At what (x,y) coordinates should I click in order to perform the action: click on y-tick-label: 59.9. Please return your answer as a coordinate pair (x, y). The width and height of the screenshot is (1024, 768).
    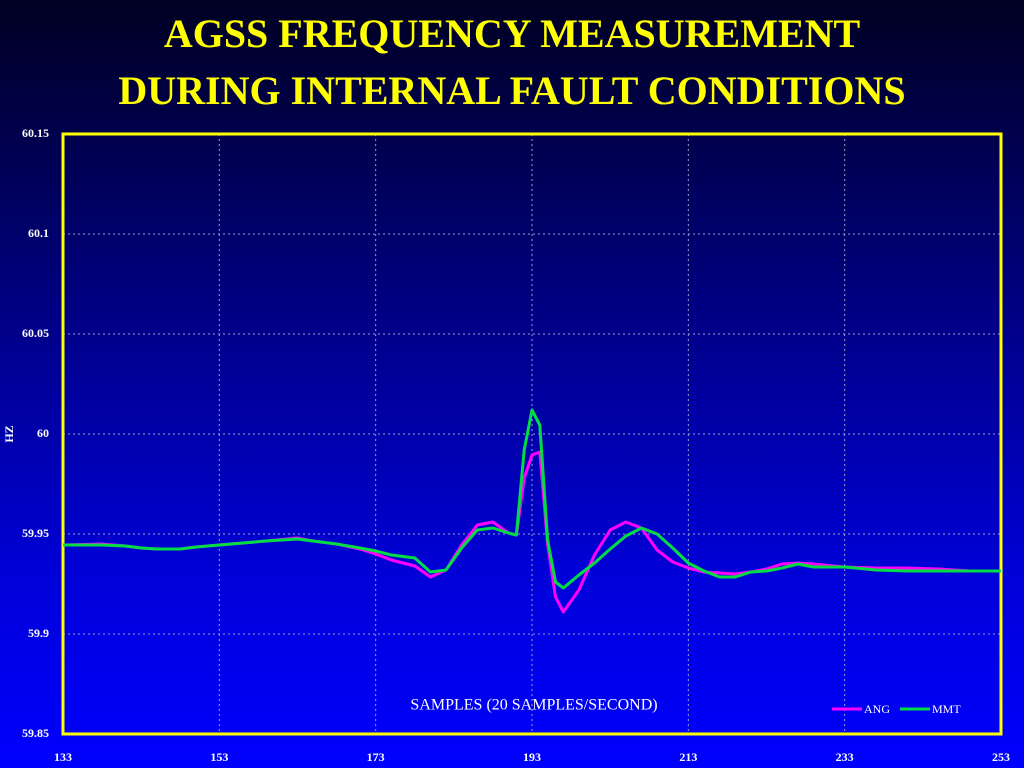
    Looking at the image, I should click on (38, 633).